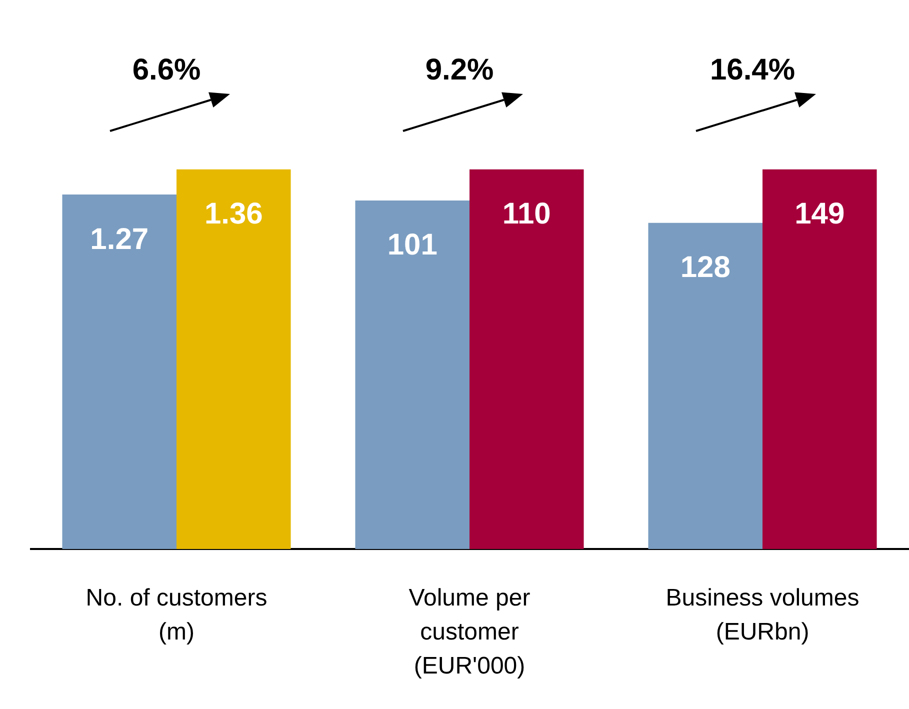  What do you see at coordinates (819, 214) in the screenshot?
I see `data-label: 149` at bounding box center [819, 214].